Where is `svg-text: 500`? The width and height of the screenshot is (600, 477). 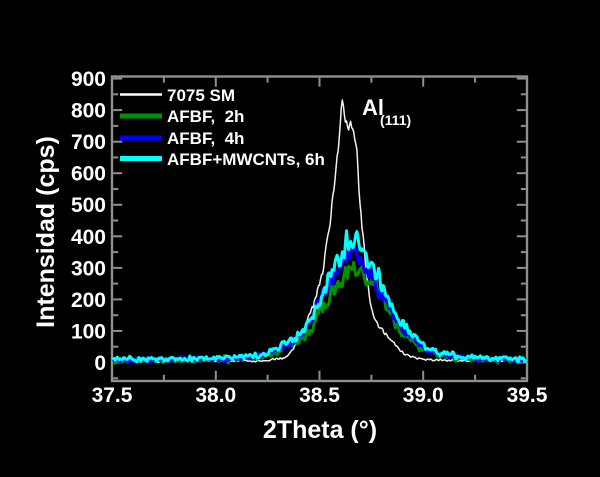
svg-text: 500 is located at coordinates (88, 205).